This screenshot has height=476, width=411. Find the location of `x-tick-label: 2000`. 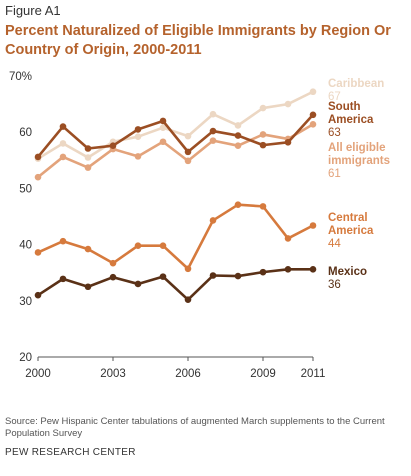

x-tick-label: 2000 is located at coordinates (38, 374).